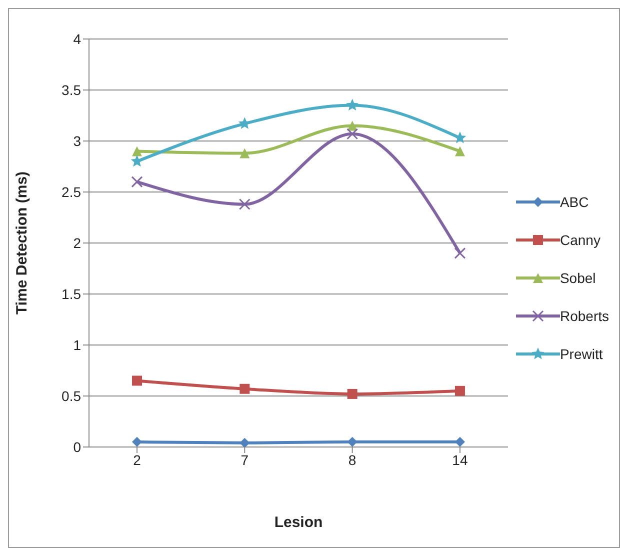 This screenshot has width=628, height=556. Describe the element at coordinates (584, 316) in the screenshot. I see `legend-label: Roberts` at that location.